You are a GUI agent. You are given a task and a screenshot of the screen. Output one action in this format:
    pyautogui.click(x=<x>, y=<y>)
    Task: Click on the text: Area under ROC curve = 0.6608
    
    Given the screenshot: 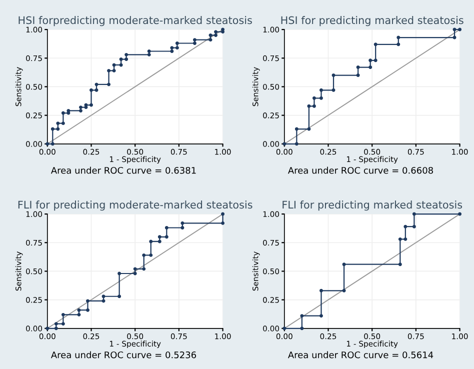 What is the action you would take?
    pyautogui.click(x=360, y=170)
    